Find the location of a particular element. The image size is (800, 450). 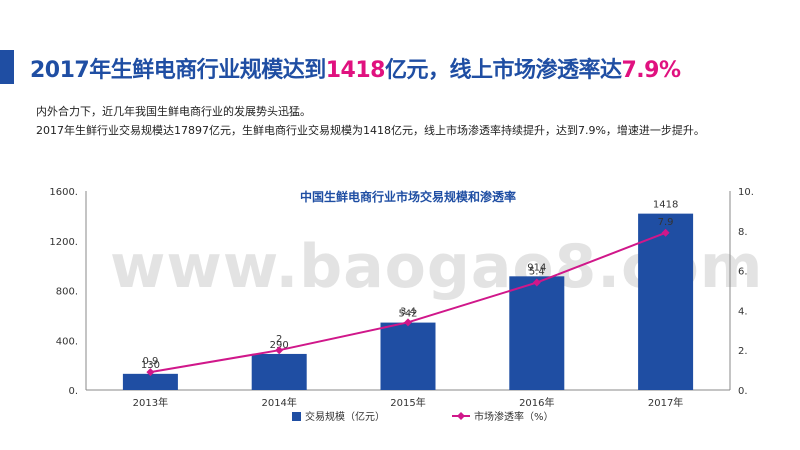

y-right-tick-label: 0. is located at coordinates (743, 391).